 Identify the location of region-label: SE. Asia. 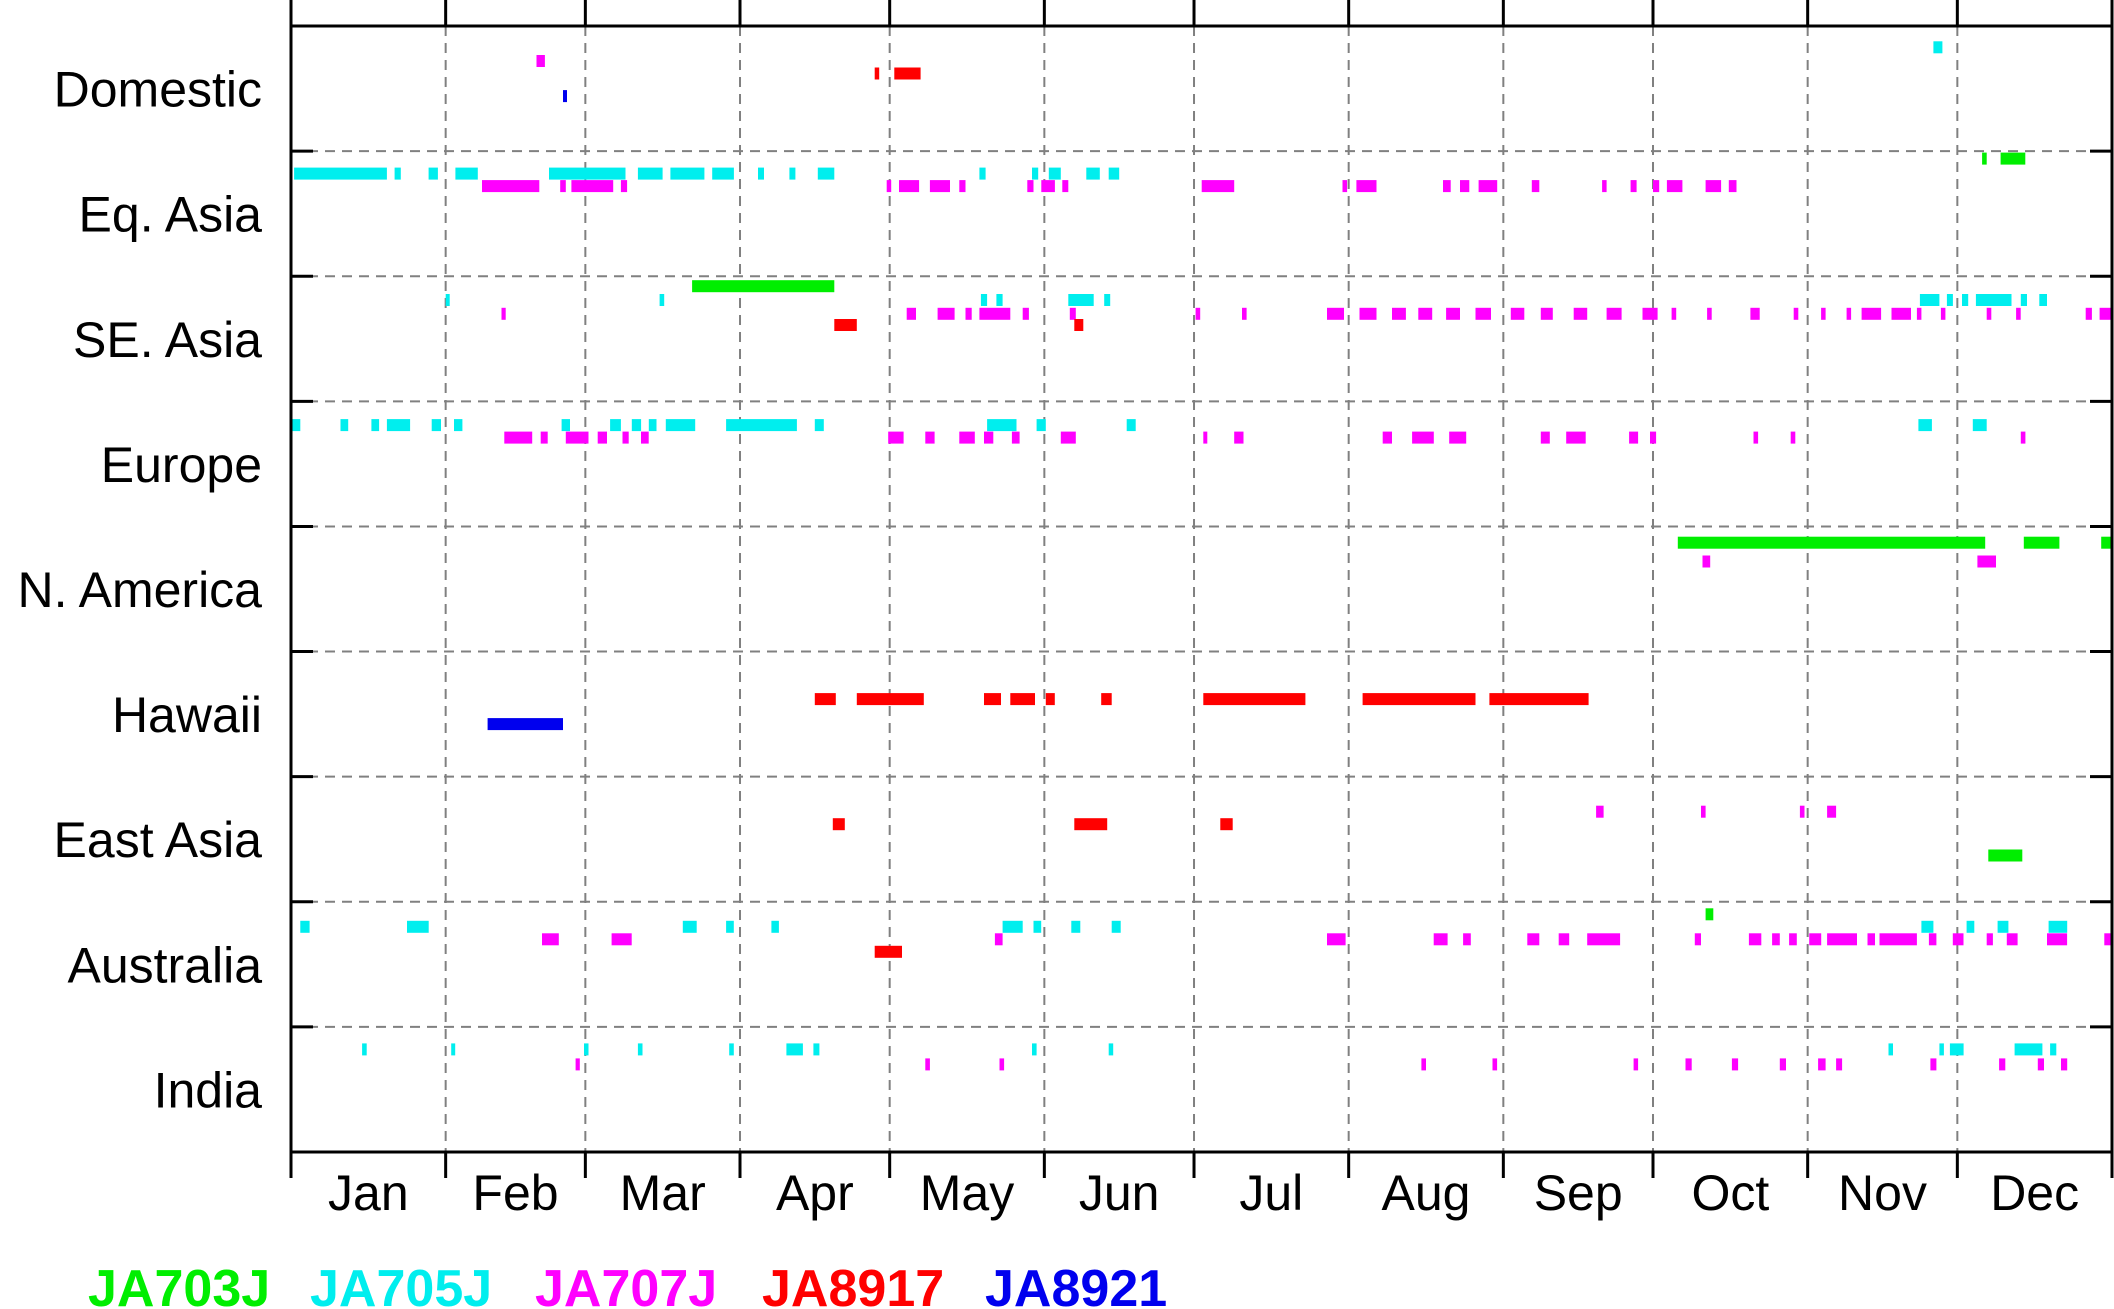
(167, 340).